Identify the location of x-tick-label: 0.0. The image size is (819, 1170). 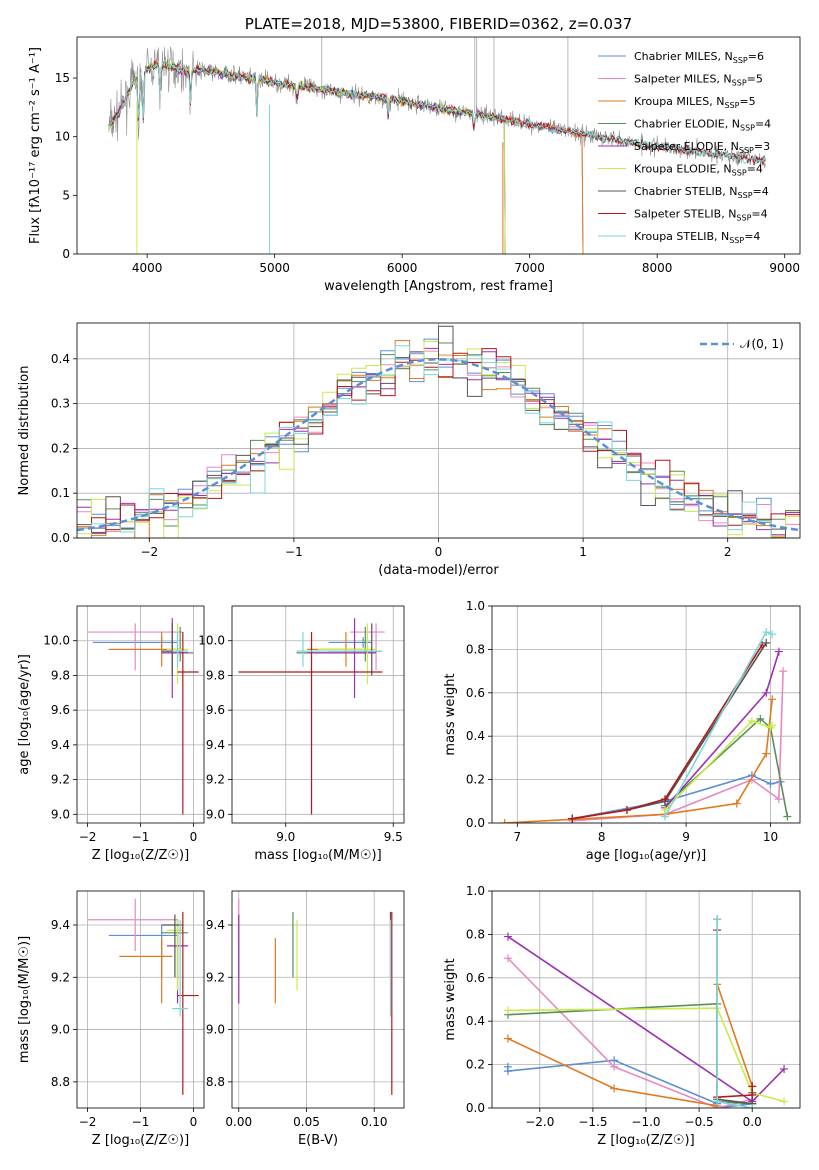
(752, 1122).